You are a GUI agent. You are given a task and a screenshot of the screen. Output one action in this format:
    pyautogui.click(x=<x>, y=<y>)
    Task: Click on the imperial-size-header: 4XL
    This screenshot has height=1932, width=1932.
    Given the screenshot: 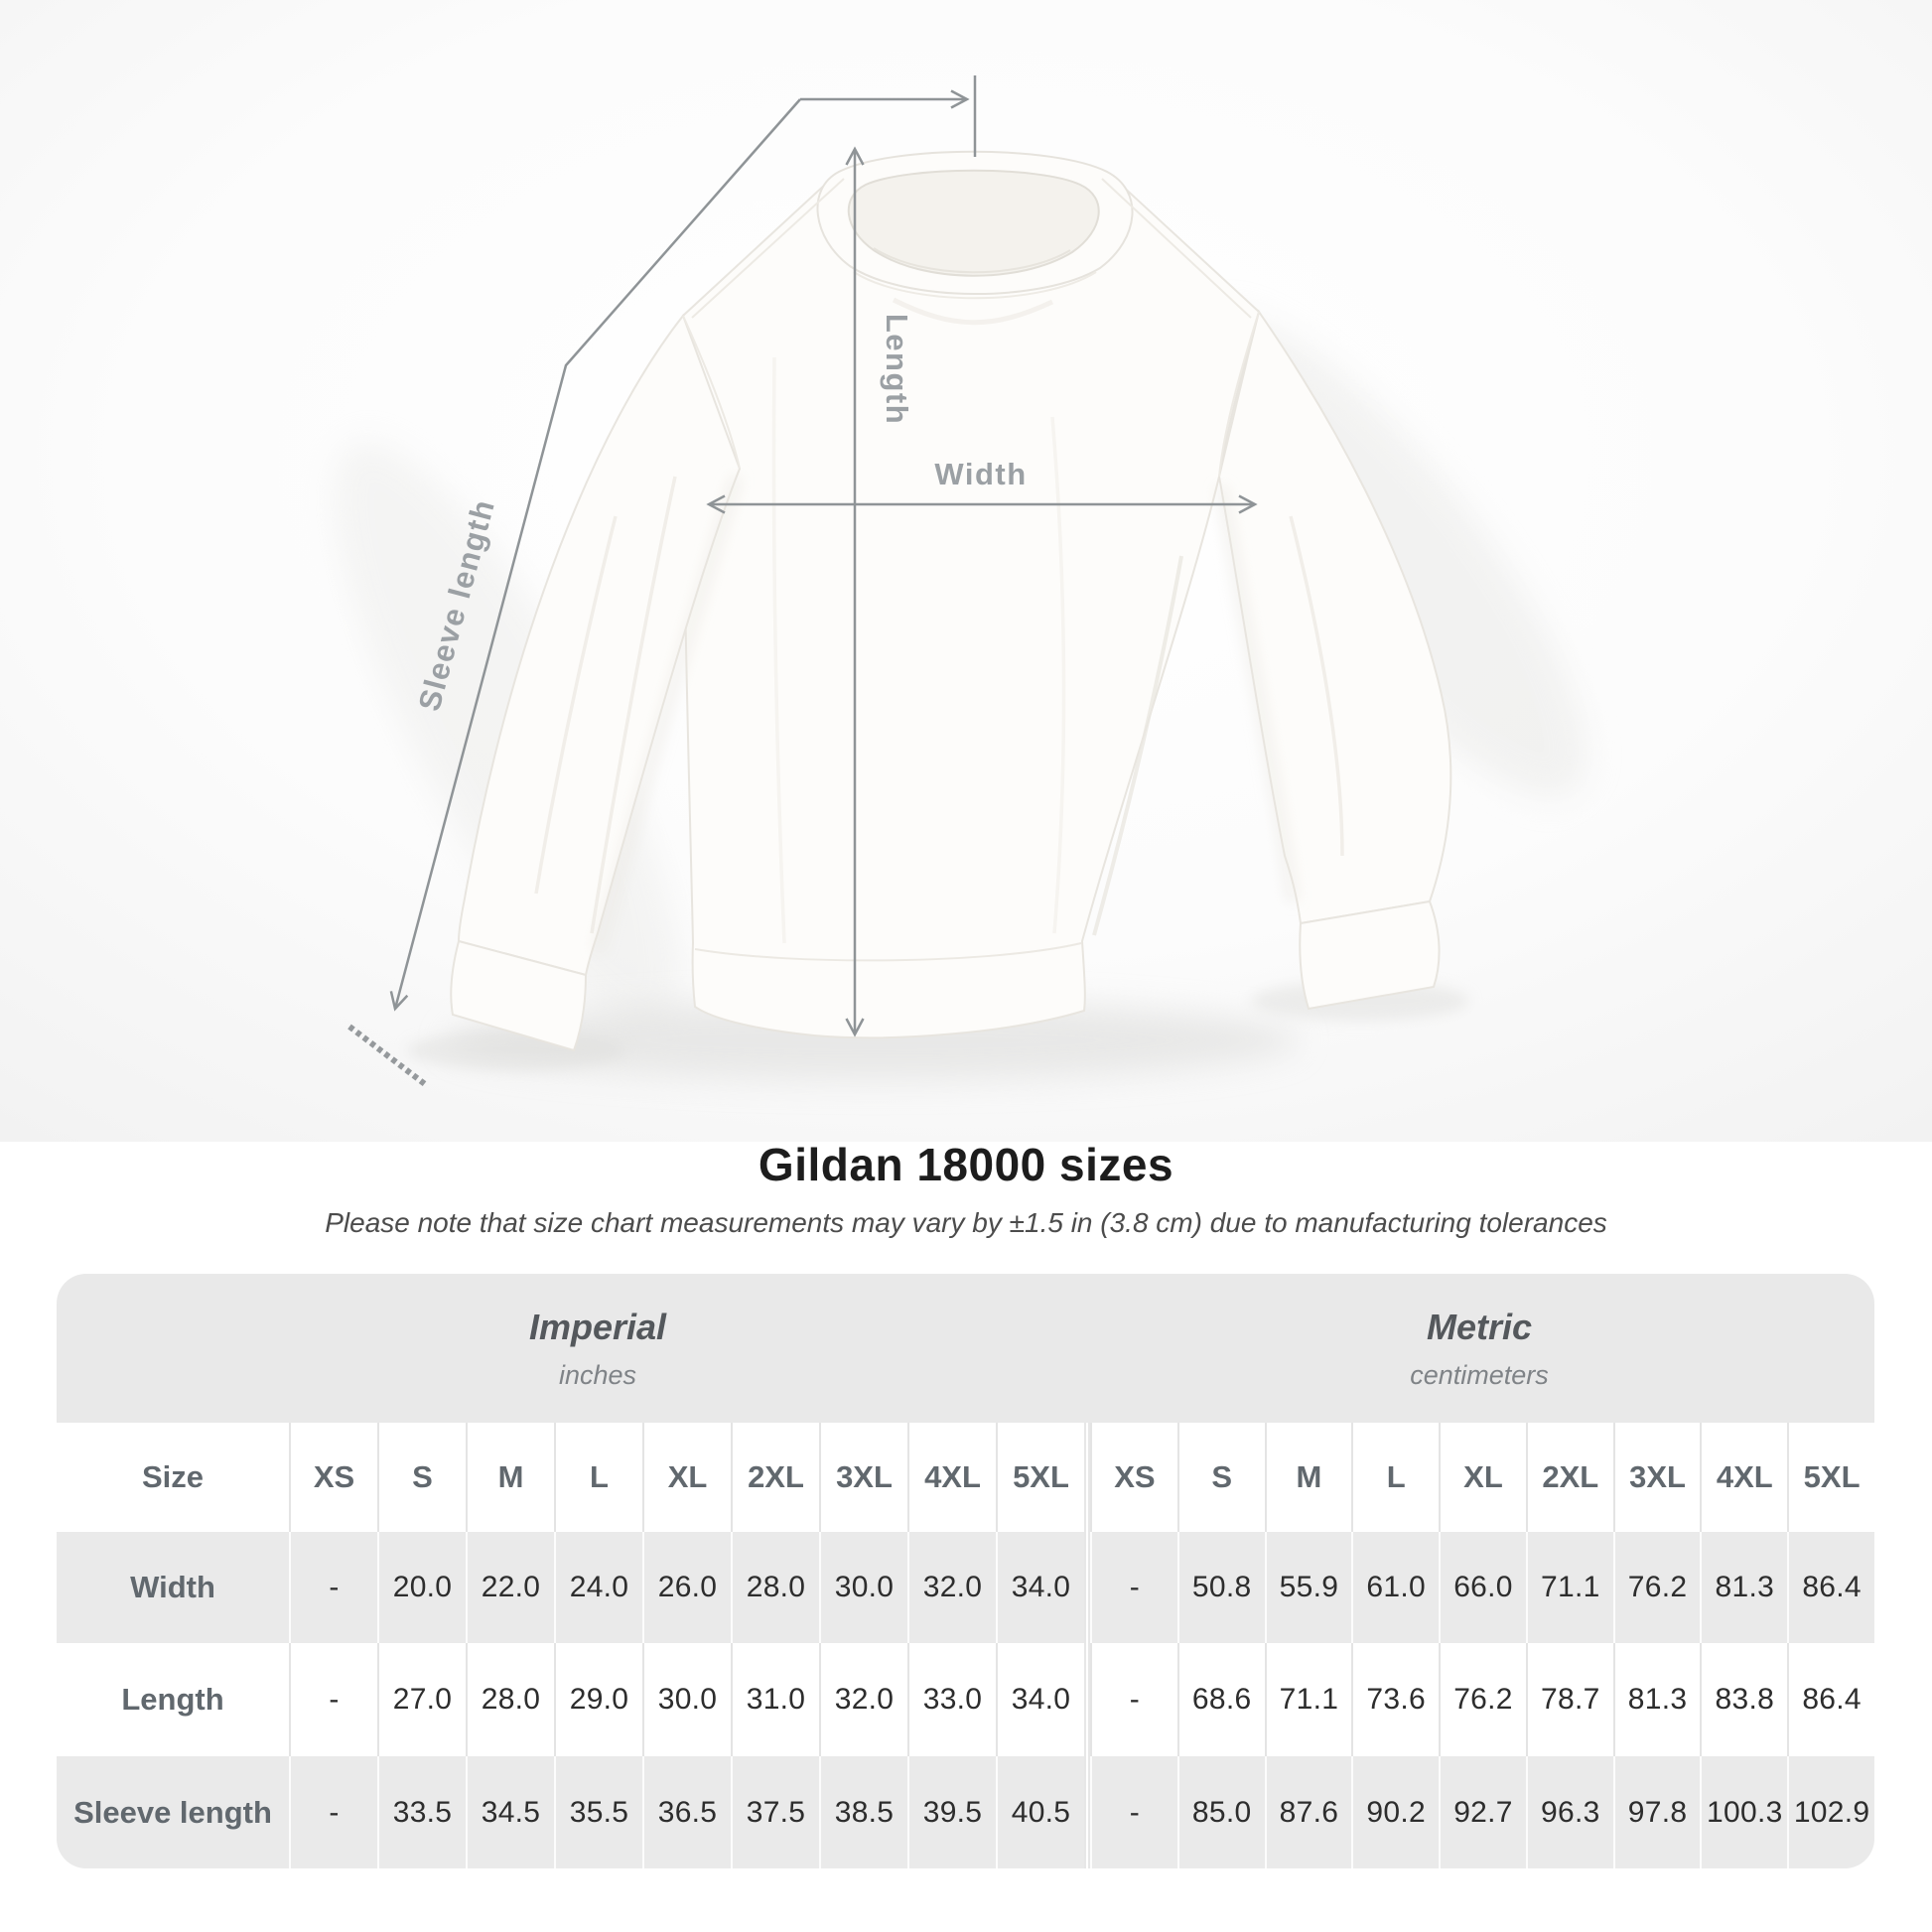 What is the action you would take?
    pyautogui.click(x=951, y=1478)
    